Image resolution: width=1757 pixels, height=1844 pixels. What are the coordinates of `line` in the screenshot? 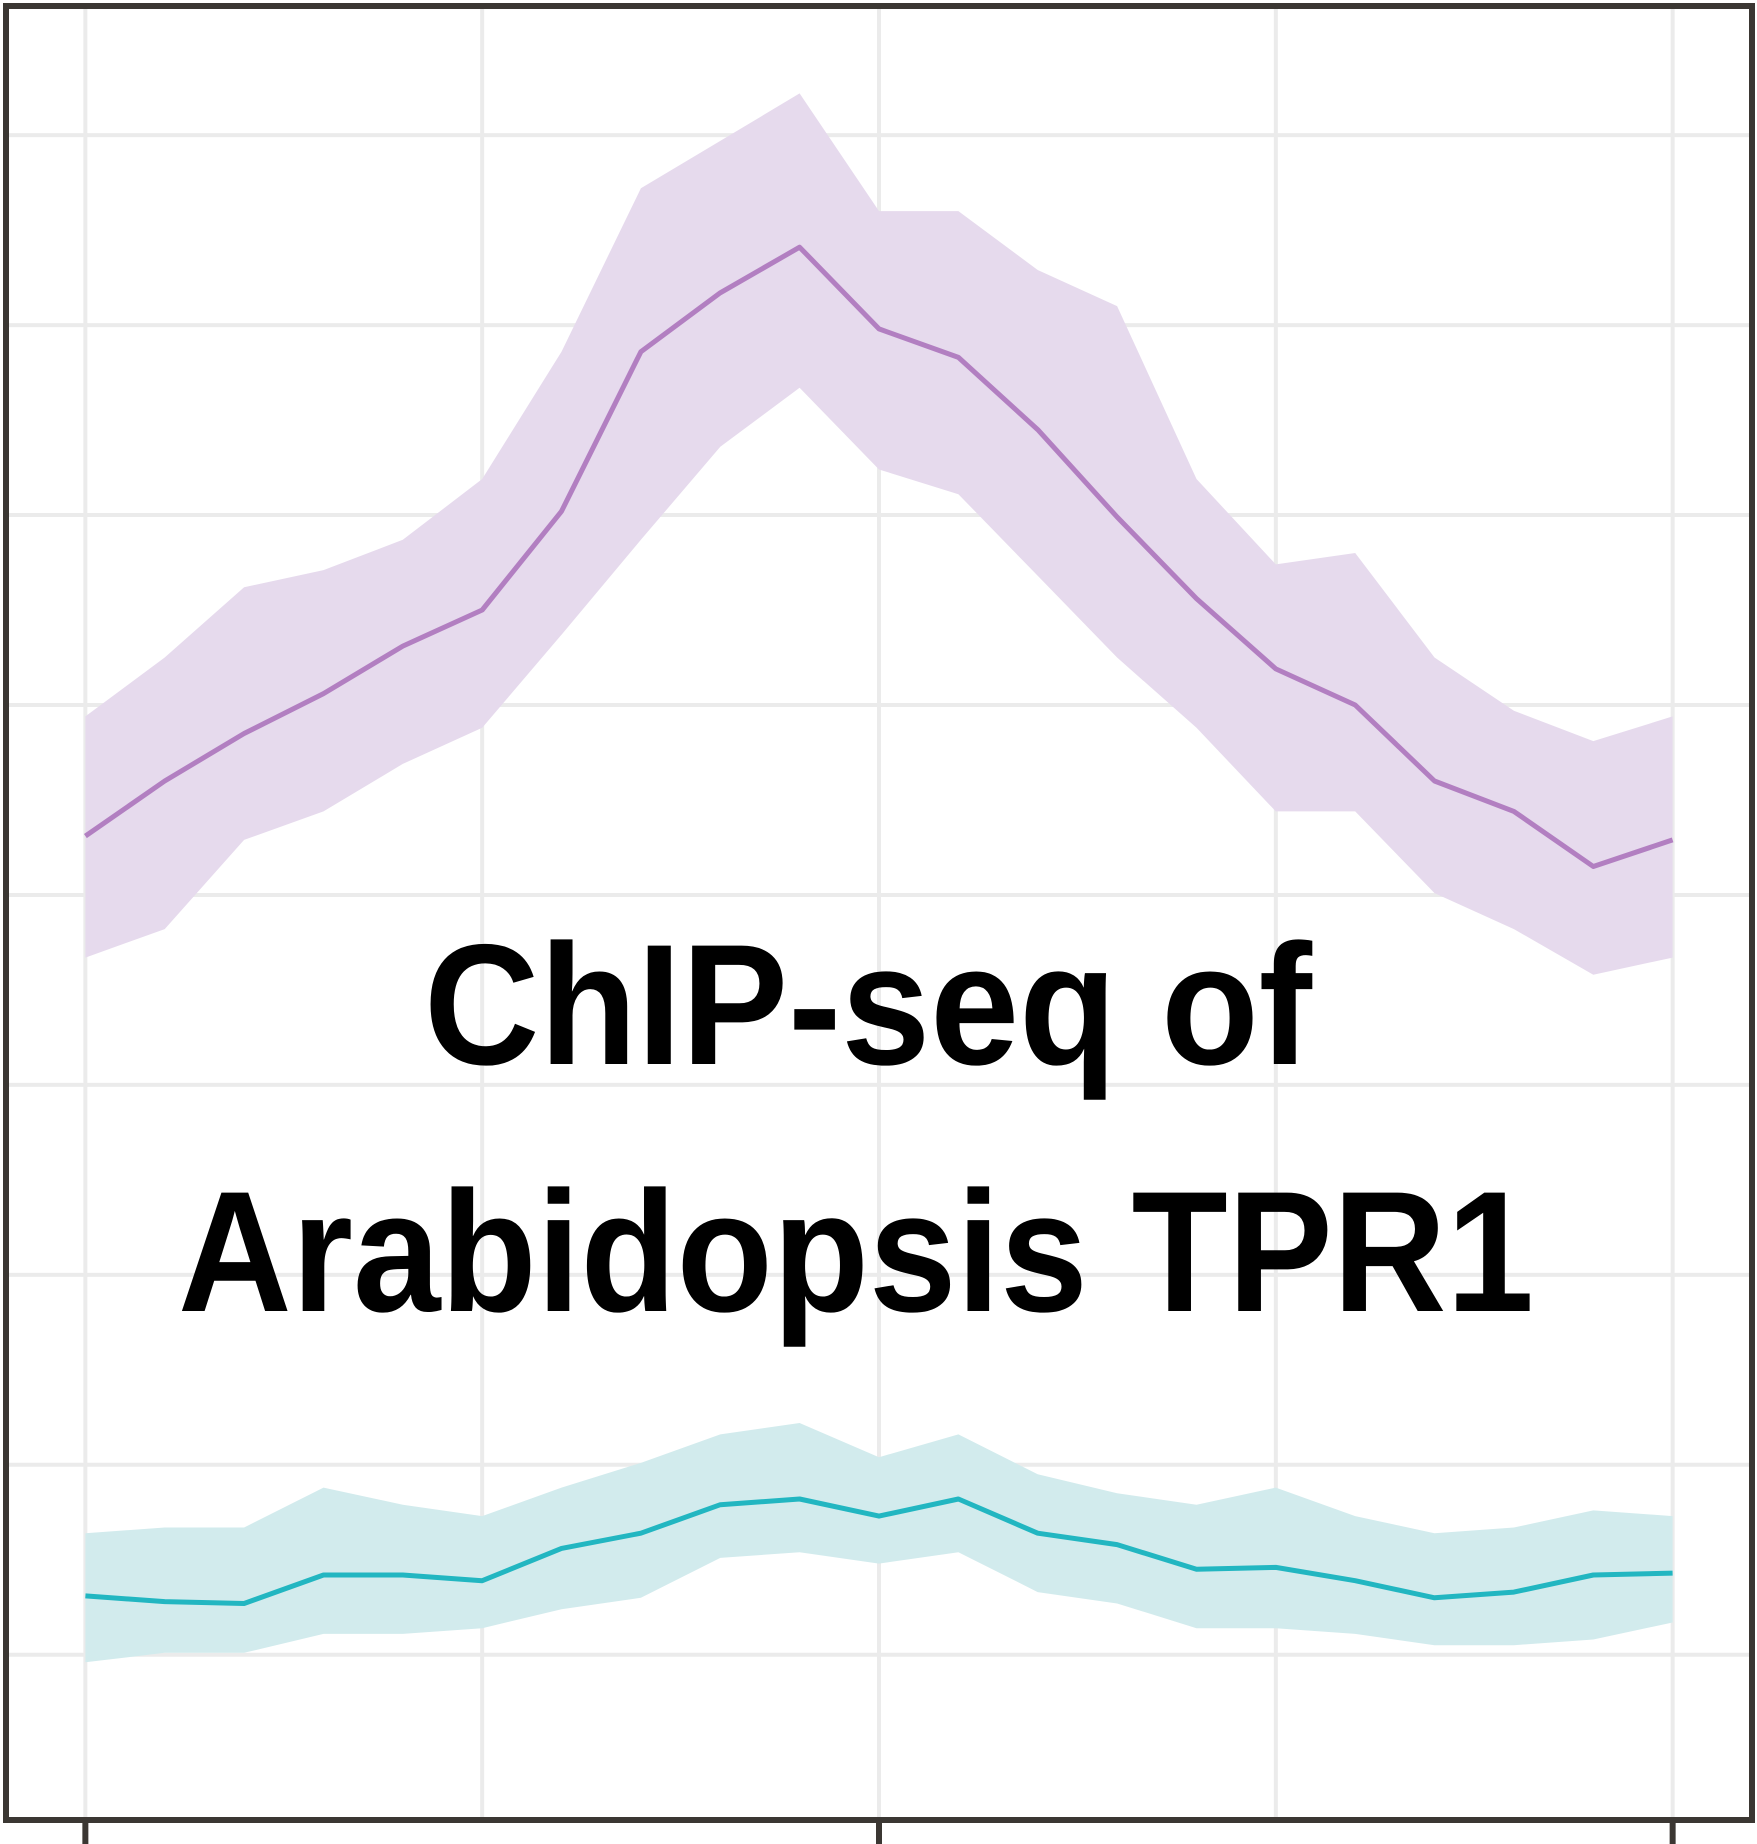 It's located at (879, 1551).